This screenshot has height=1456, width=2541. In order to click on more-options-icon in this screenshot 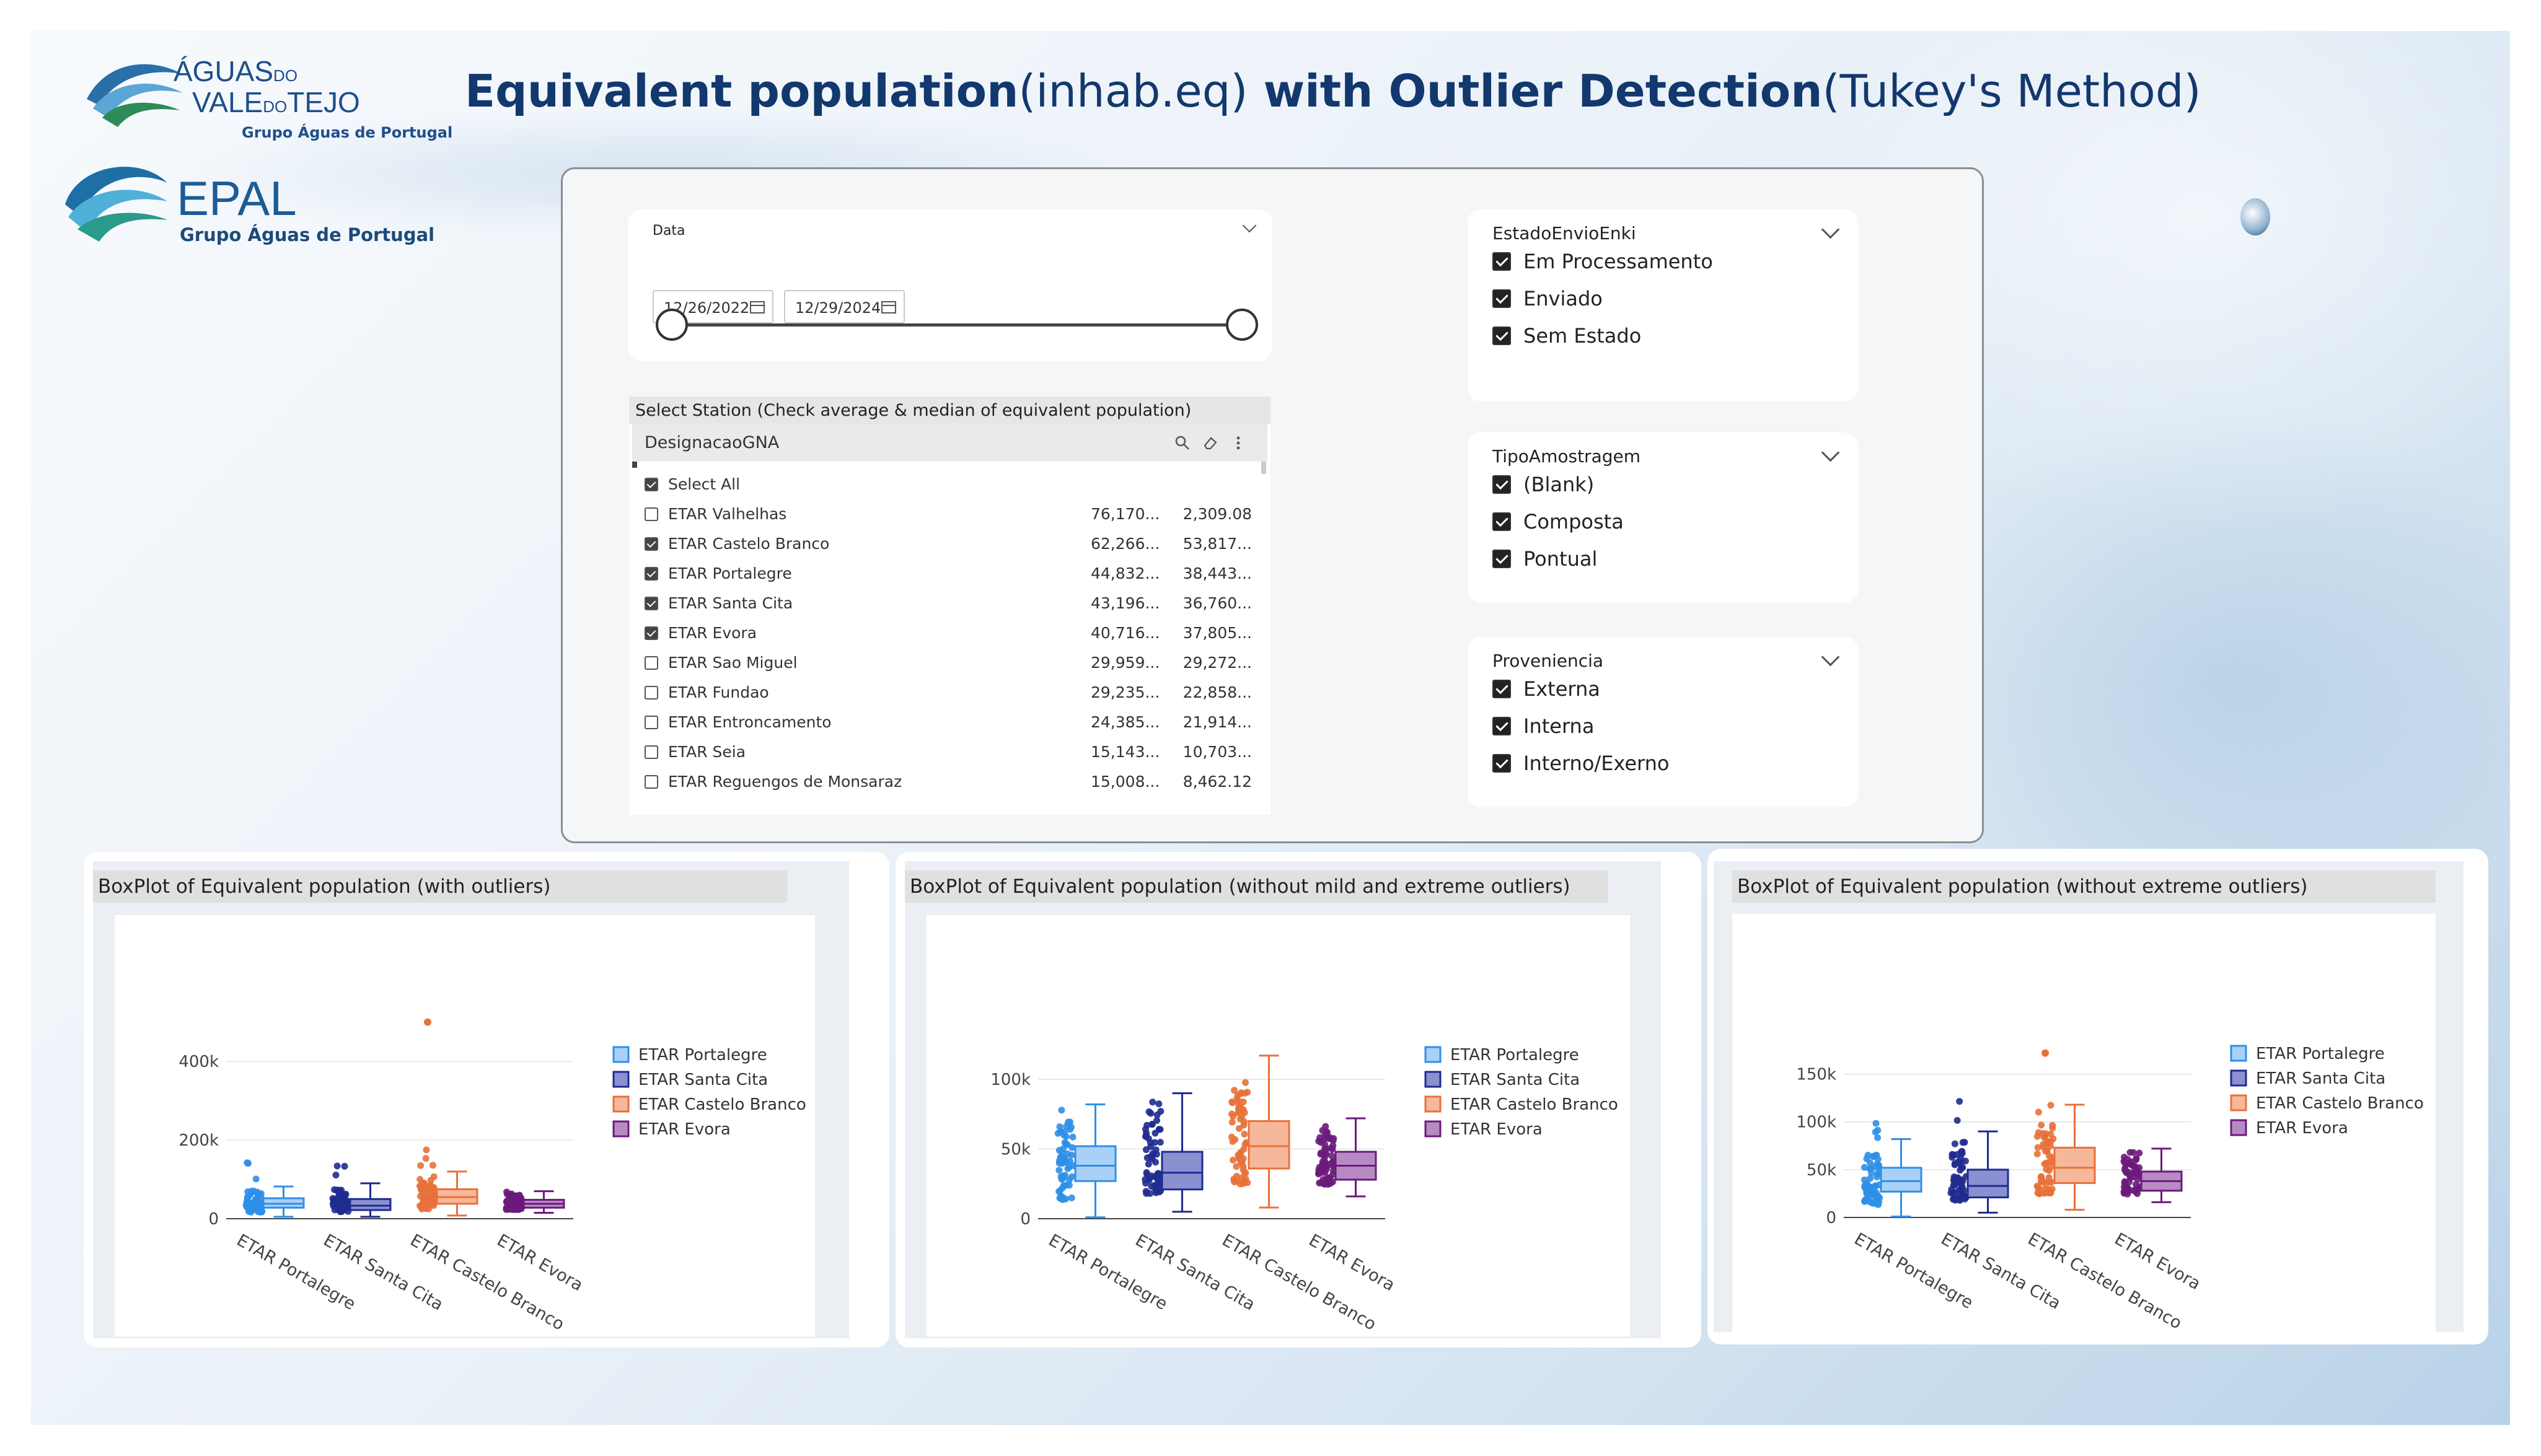, I will do `click(1238, 443)`.